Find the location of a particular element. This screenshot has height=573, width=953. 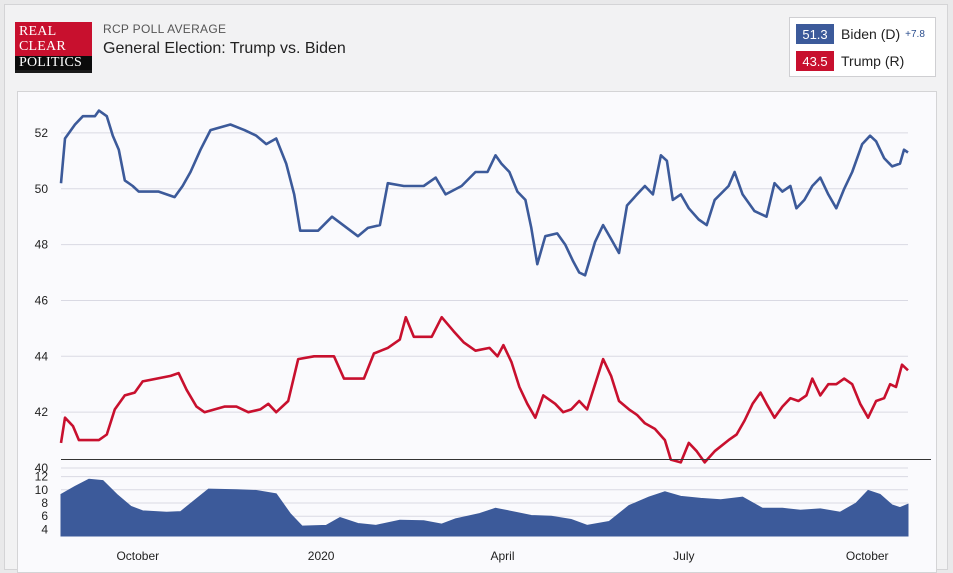

y-tick-label-50: 50 is located at coordinates (42, 189).